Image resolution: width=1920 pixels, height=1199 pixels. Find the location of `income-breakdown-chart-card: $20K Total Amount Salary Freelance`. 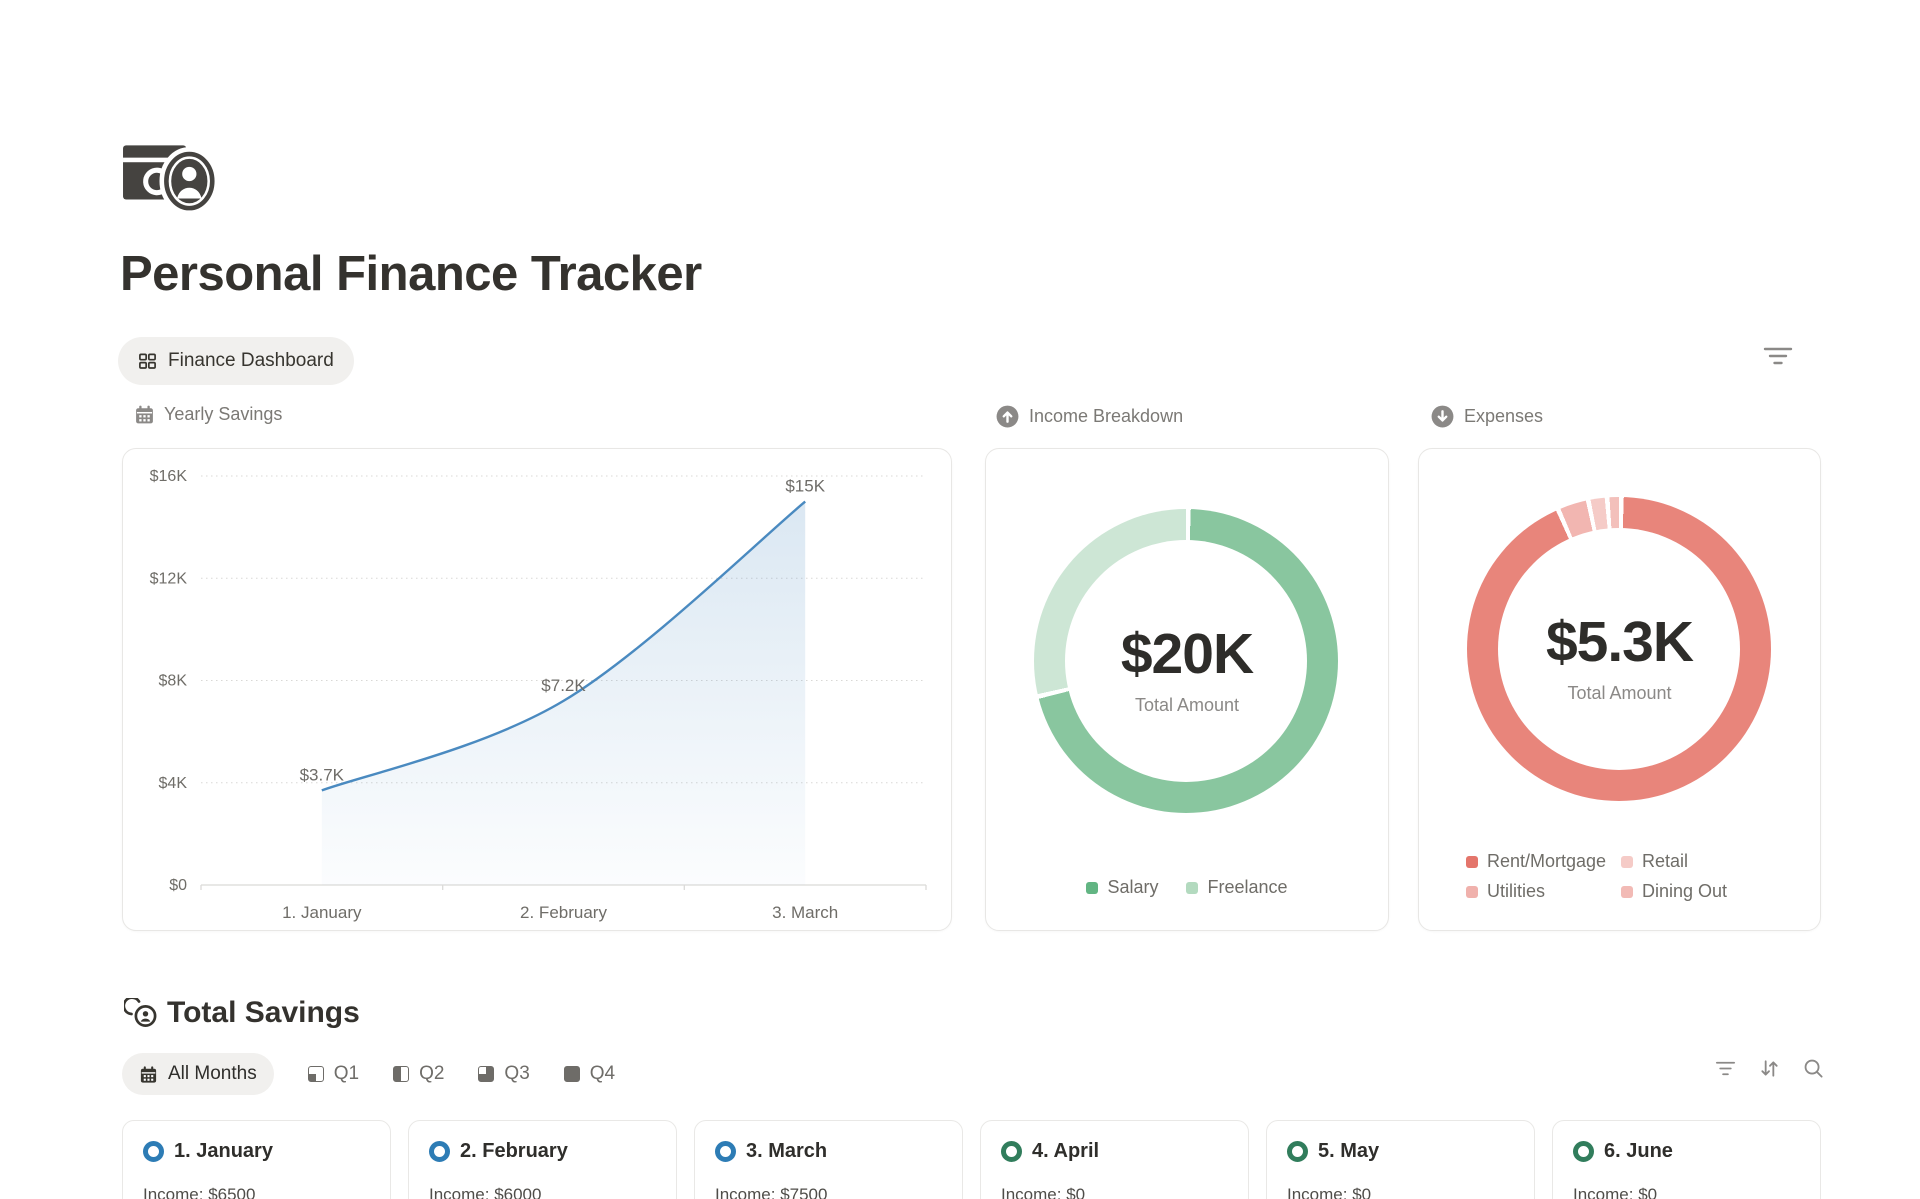

income-breakdown-chart-card: $20K Total Amount Salary Freelance is located at coordinates (1187, 689).